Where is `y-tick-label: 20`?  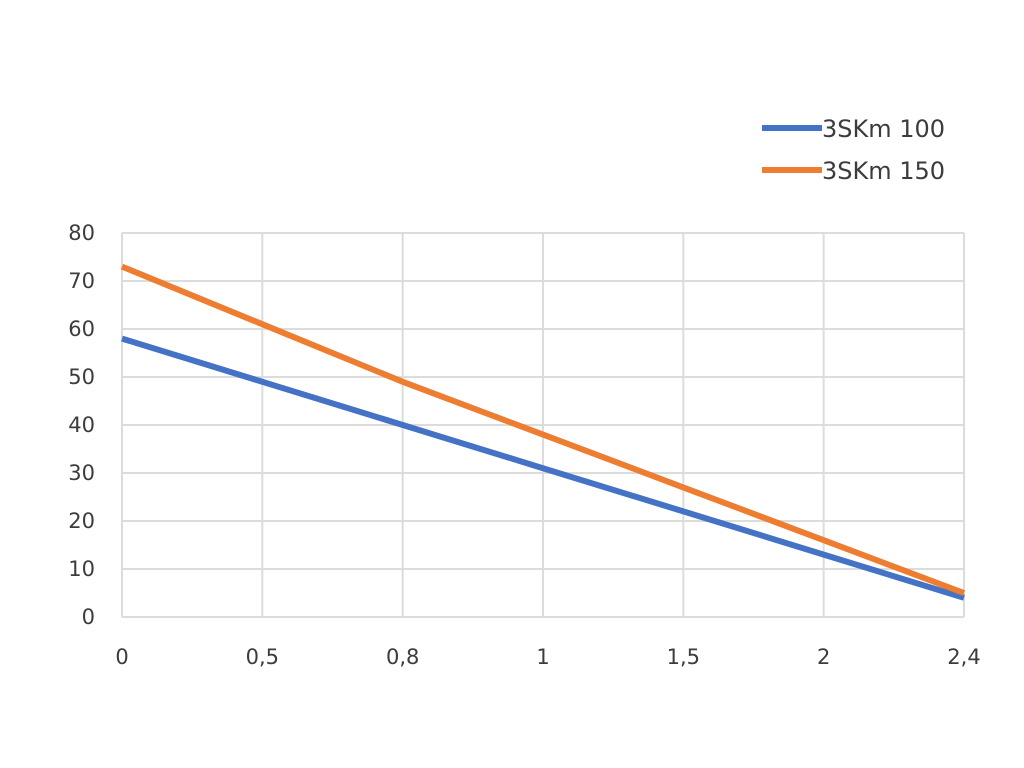 y-tick-label: 20 is located at coordinates (81, 521).